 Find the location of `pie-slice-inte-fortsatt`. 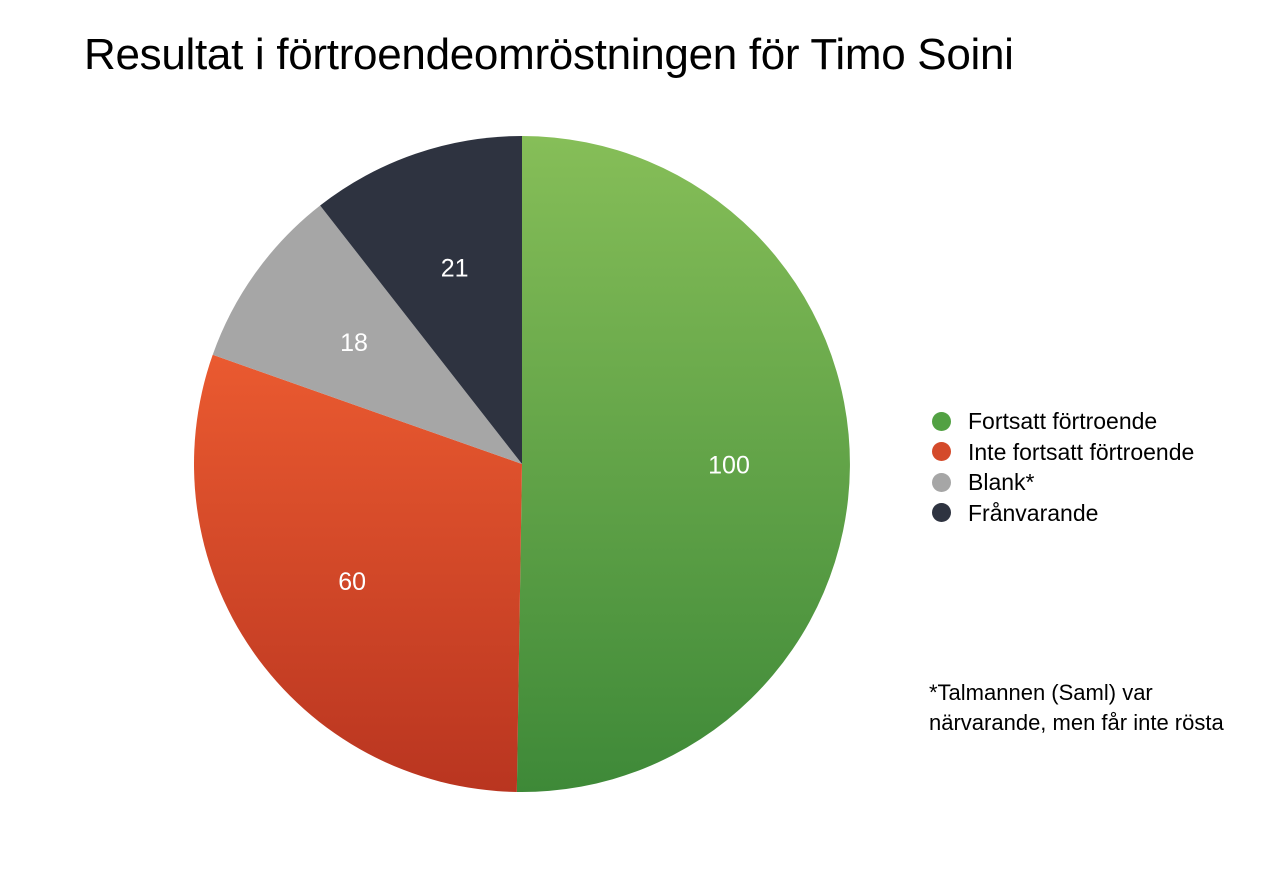

pie-slice-inte-fortsatt is located at coordinates (357, 573).